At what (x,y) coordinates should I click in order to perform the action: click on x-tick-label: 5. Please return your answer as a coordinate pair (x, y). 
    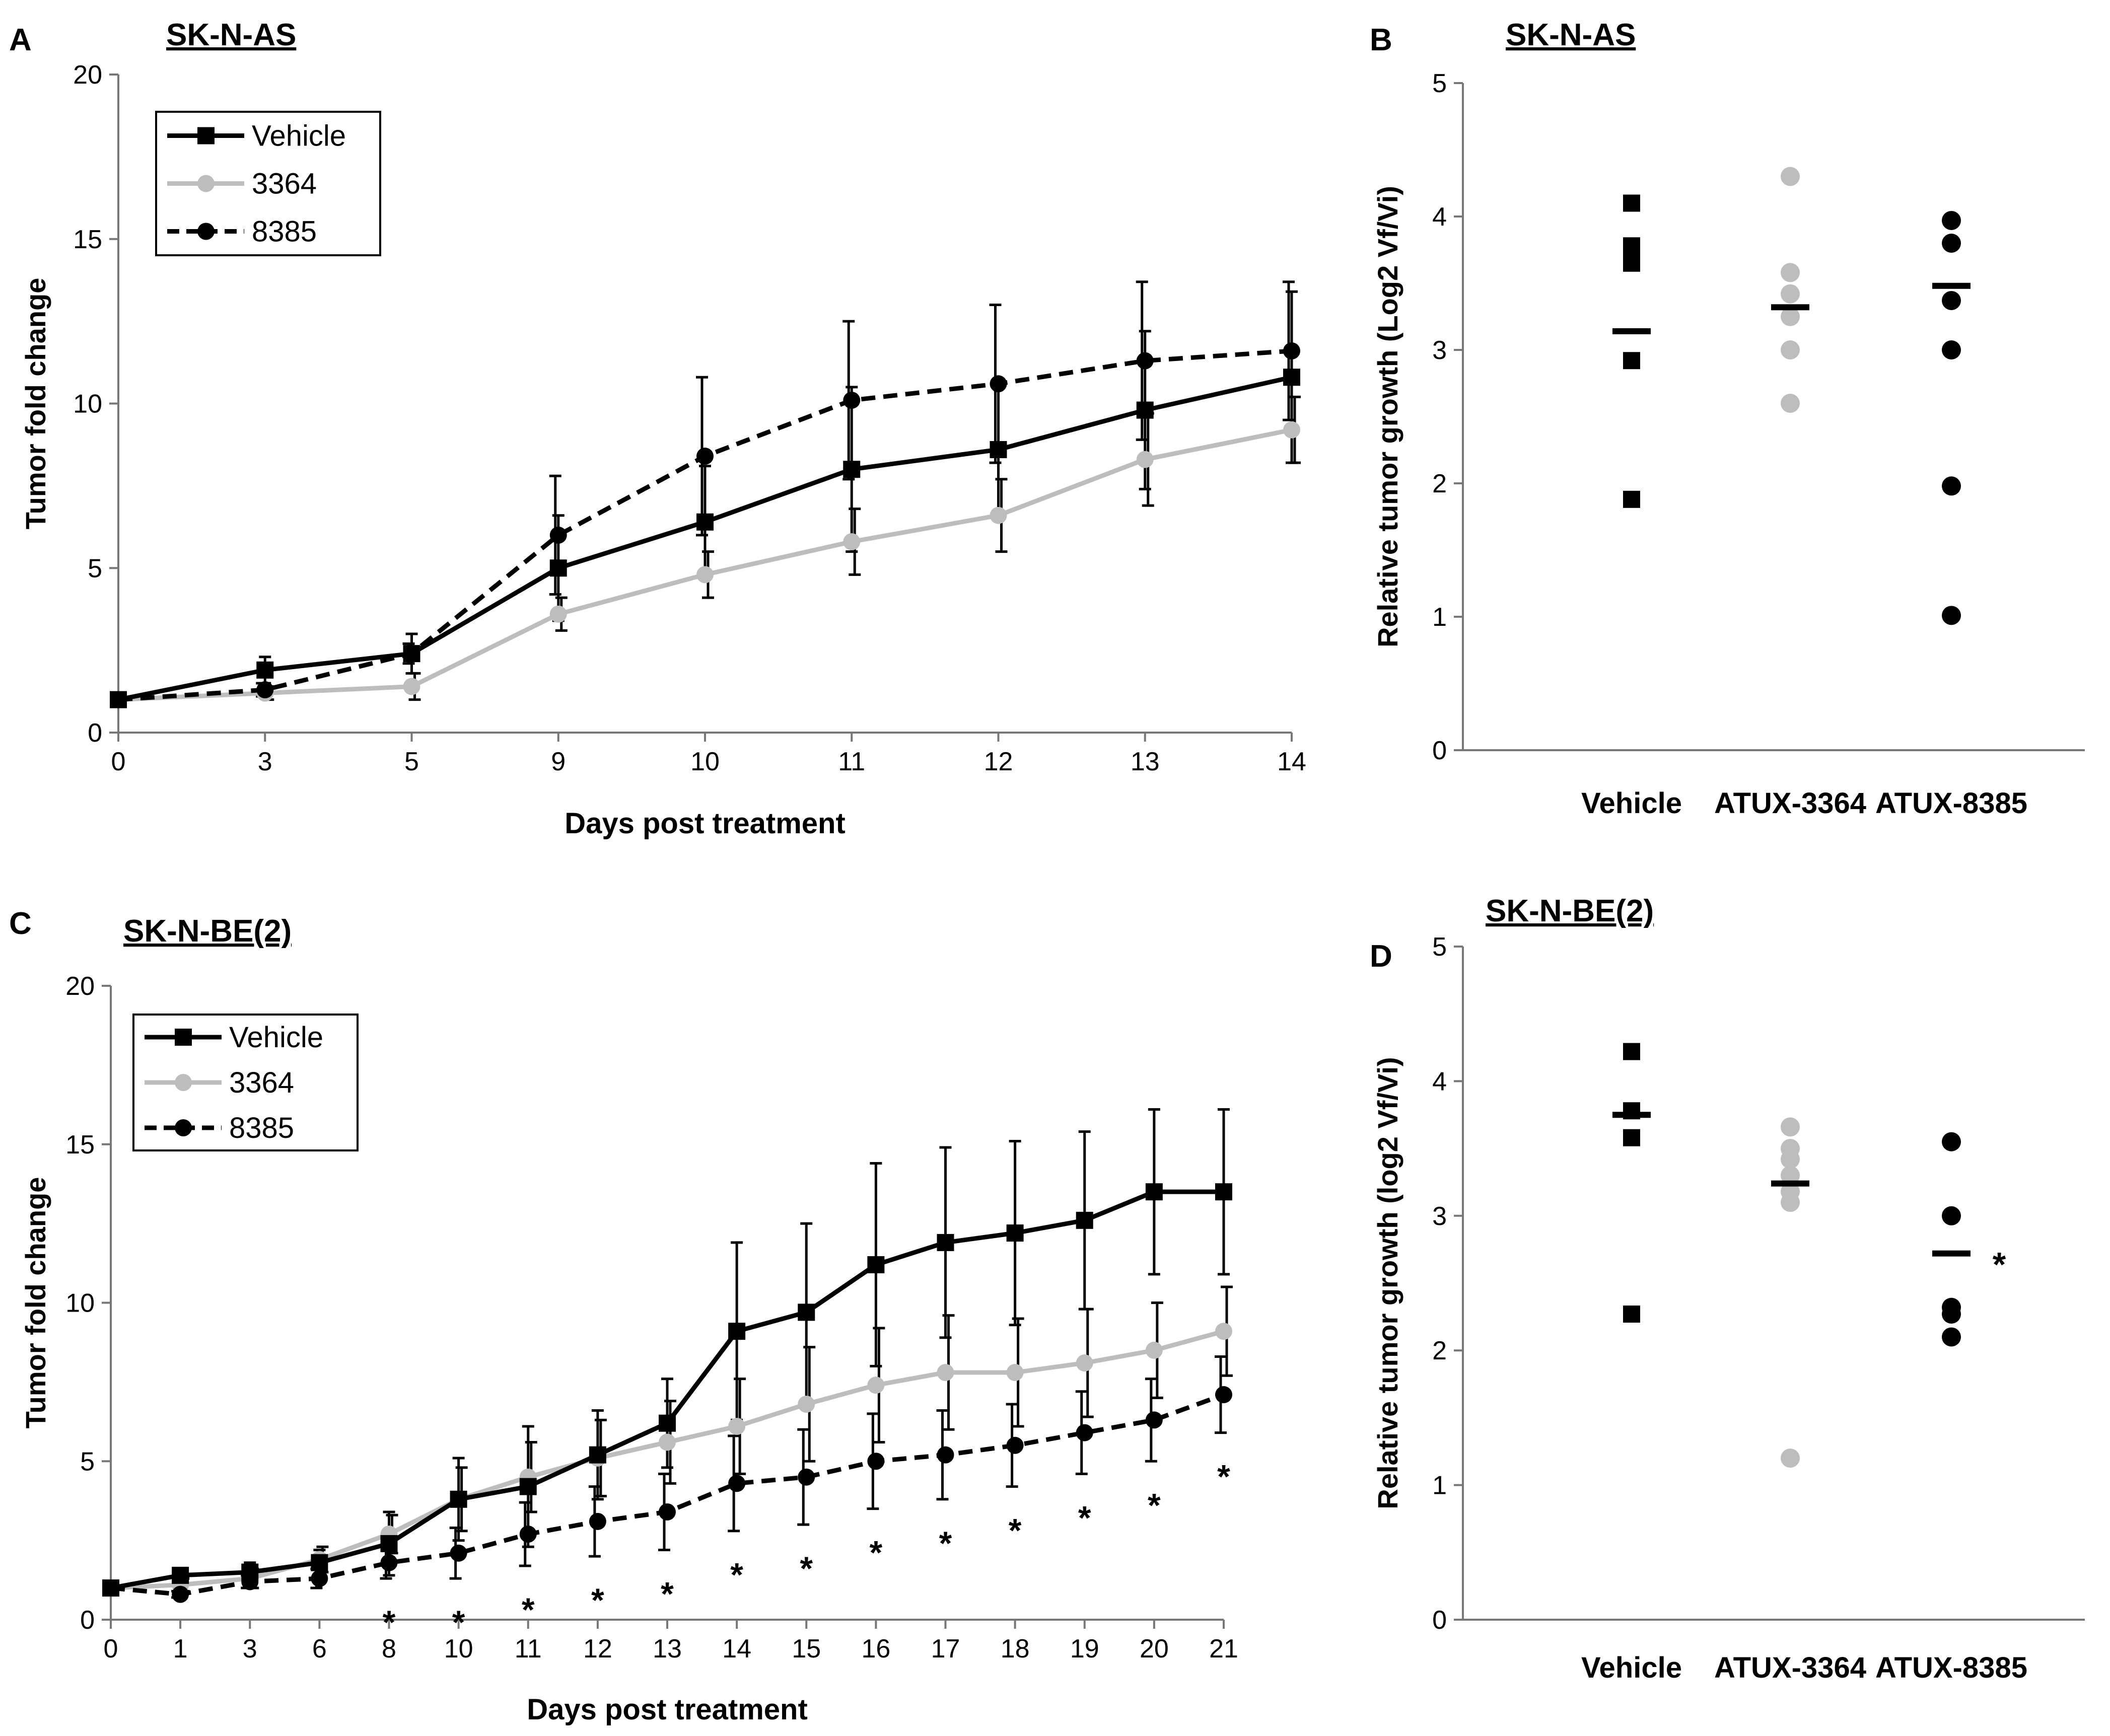
    Looking at the image, I should click on (411, 762).